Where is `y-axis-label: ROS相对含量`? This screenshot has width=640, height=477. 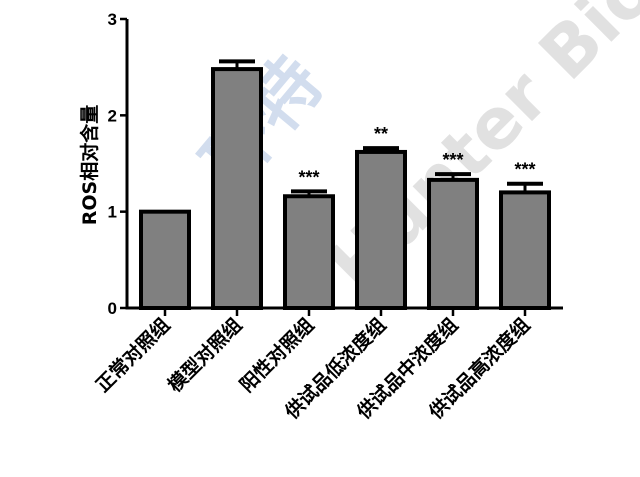 y-axis-label: ROS相对含量 is located at coordinates (89, 165).